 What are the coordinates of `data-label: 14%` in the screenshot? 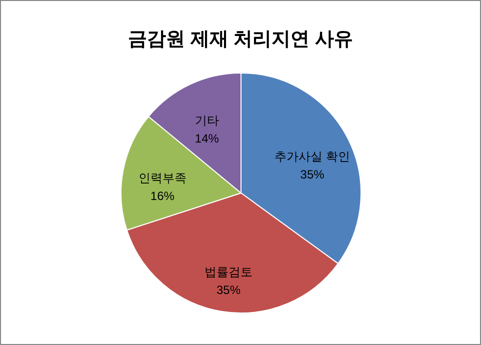 It's located at (207, 139).